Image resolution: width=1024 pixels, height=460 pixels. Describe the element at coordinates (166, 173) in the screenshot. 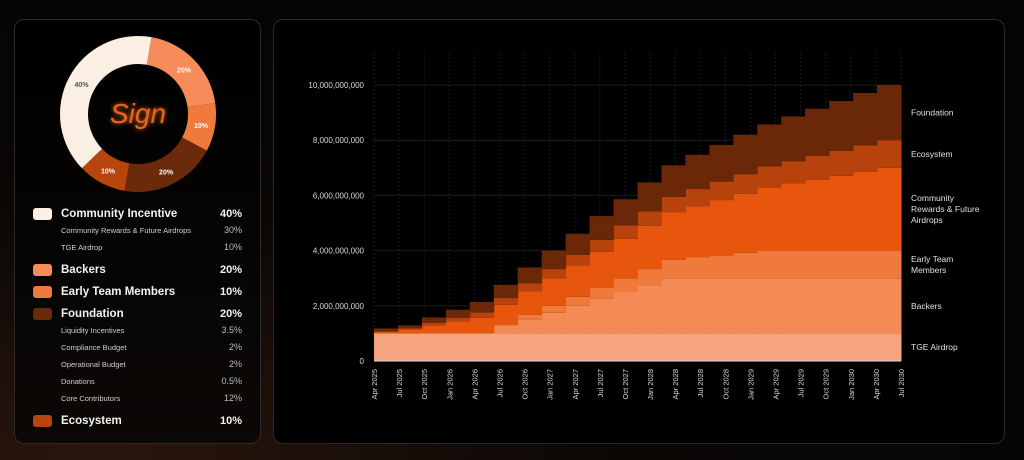

I see `donut-slice-label: 20%` at that location.